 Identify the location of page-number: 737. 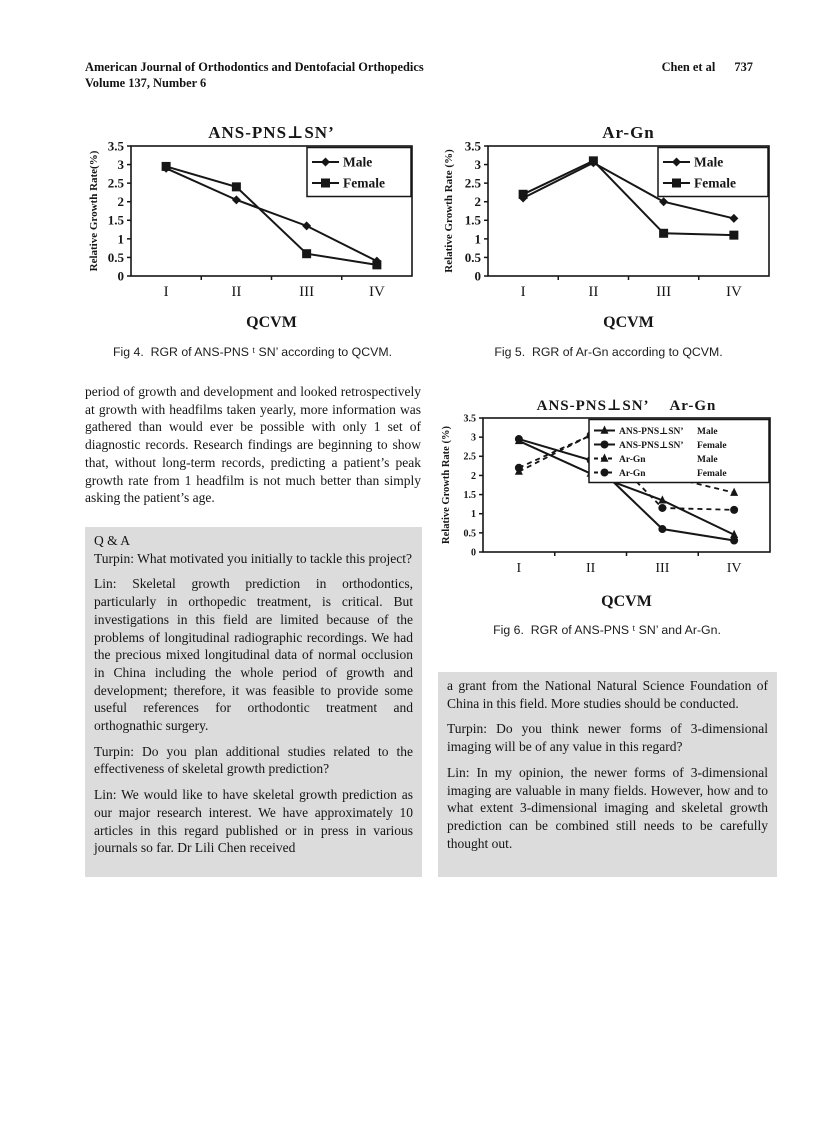
(743, 67).